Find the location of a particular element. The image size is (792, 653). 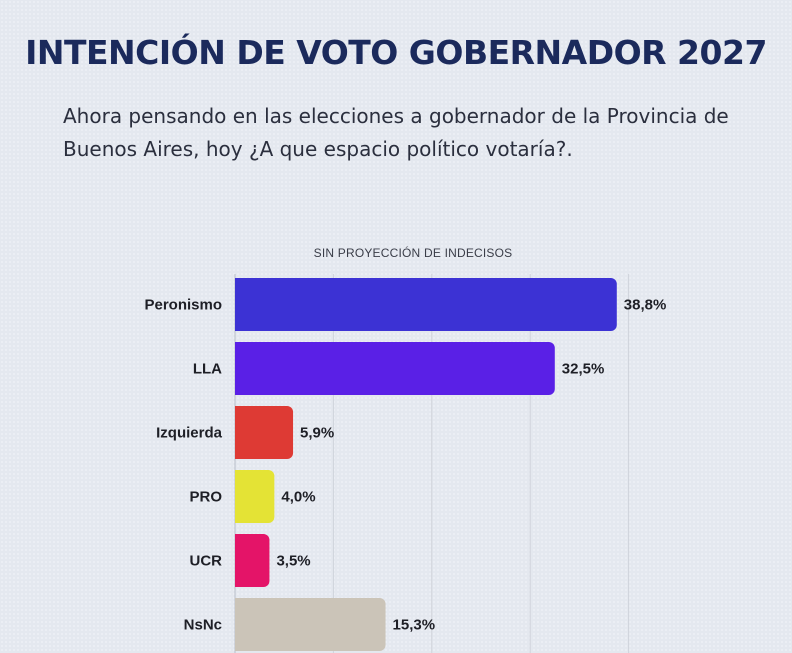

value-label: 32,5% is located at coordinates (583, 369).